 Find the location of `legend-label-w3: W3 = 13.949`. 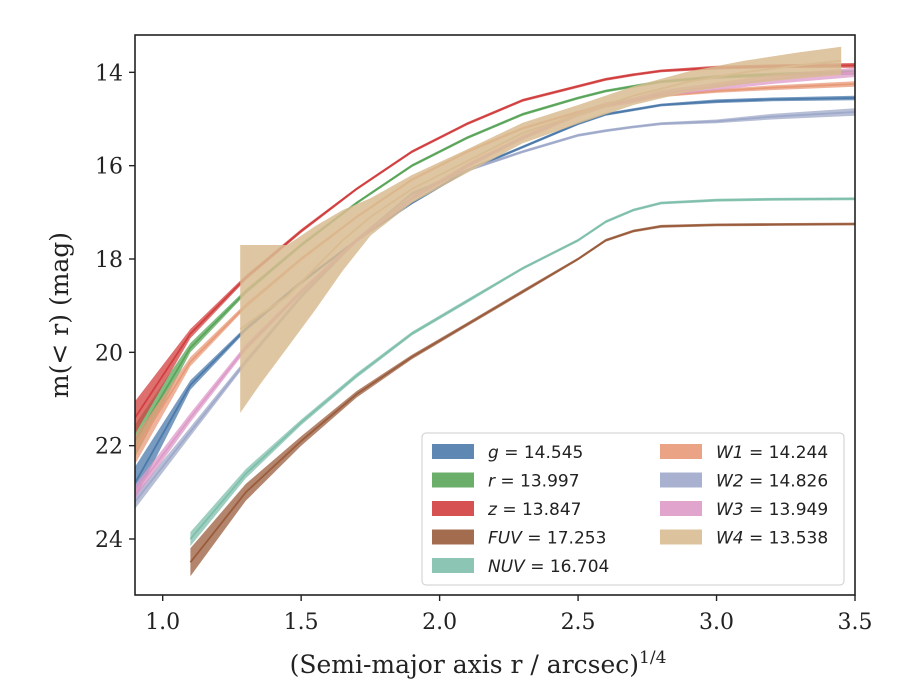

legend-label-w3: W3 = 13.949 is located at coordinates (772, 510).